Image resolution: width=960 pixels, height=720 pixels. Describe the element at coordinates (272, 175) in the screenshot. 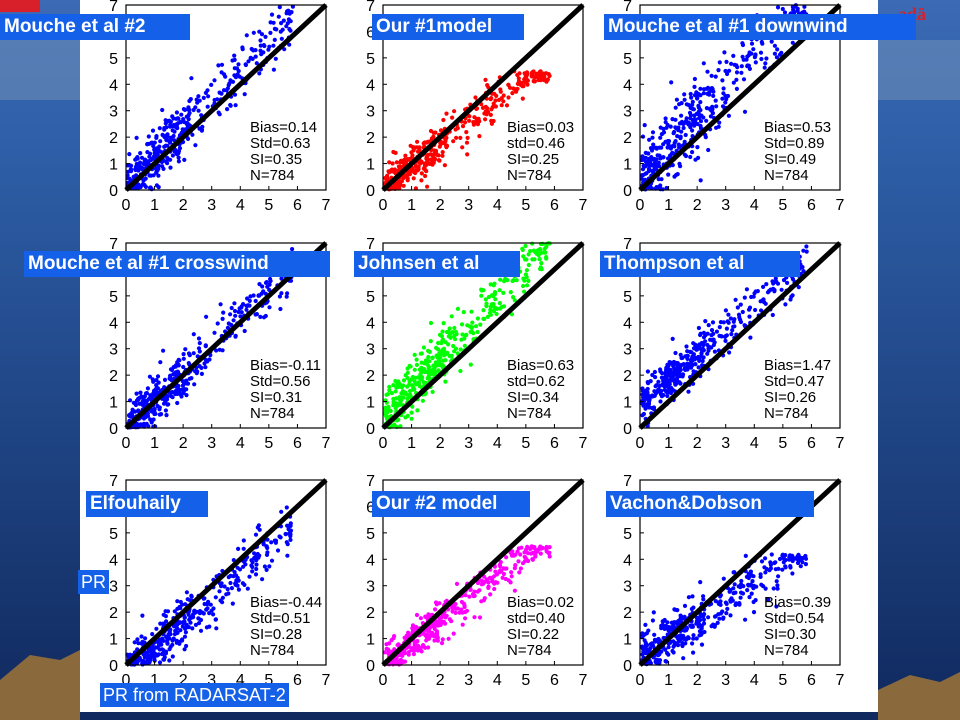

I see `stats-annotation: N=784` at that location.